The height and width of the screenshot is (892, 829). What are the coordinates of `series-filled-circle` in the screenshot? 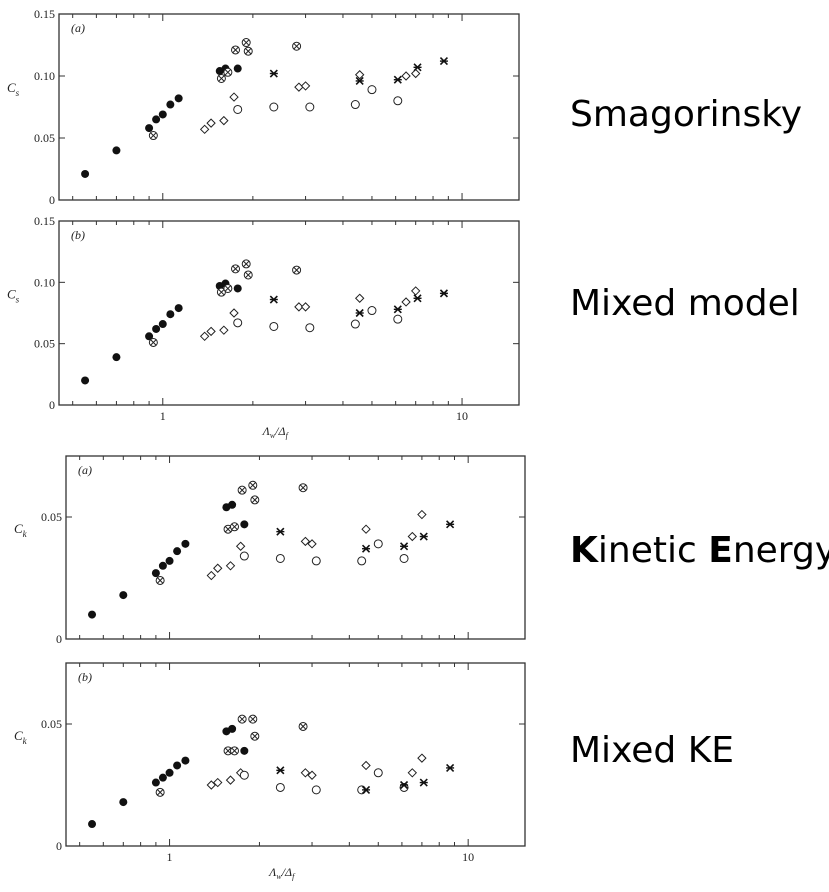 It's located at (168, 559).